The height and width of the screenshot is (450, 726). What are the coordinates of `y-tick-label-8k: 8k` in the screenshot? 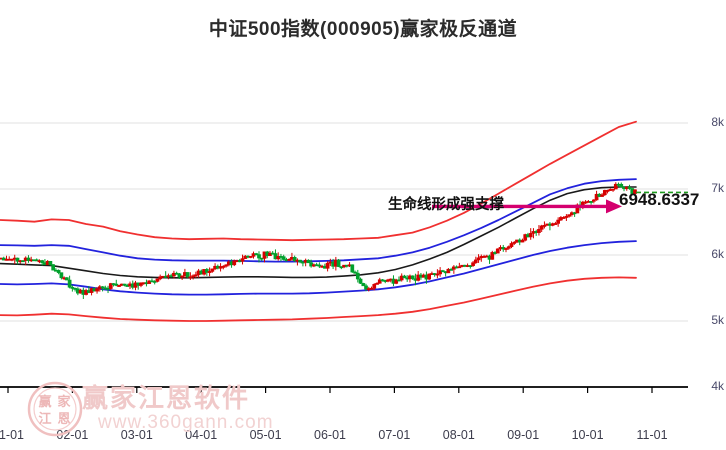 It's located at (717, 122).